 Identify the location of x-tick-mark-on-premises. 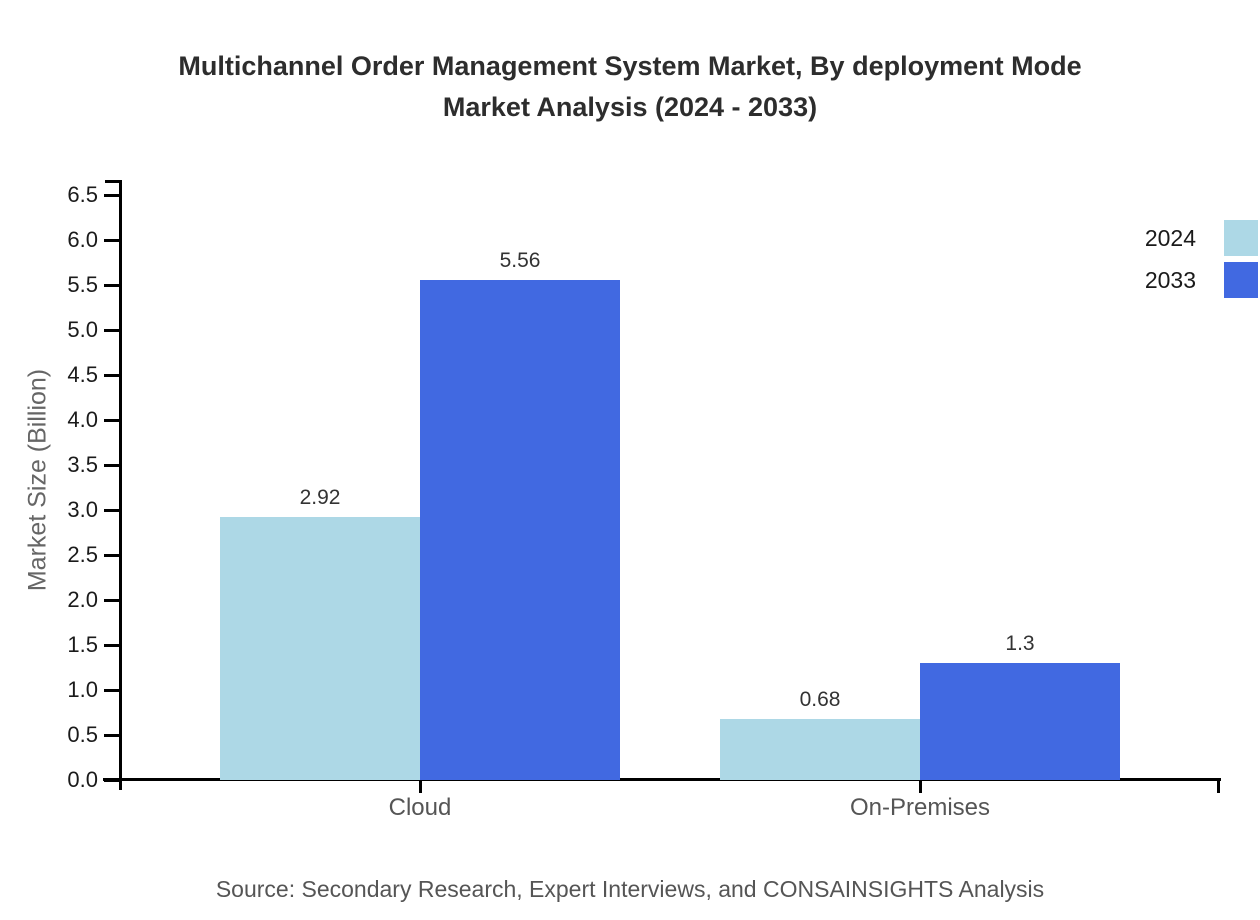
(920, 786).